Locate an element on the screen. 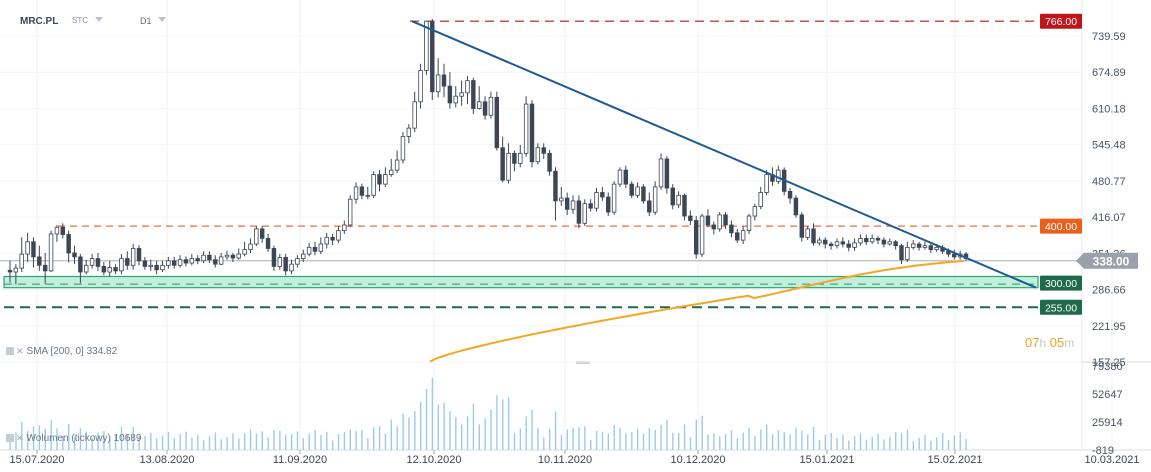 This screenshot has width=1151, height=472. price-tick-label: 739.59 is located at coordinates (1109, 37).